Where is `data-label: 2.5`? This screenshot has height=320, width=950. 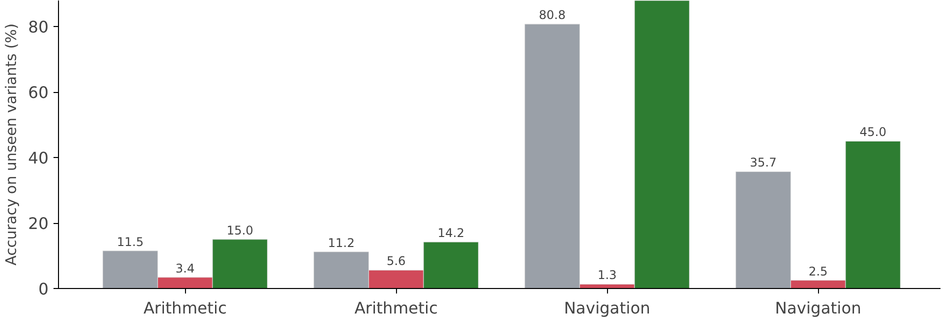
data-label: 2.5 is located at coordinates (818, 271).